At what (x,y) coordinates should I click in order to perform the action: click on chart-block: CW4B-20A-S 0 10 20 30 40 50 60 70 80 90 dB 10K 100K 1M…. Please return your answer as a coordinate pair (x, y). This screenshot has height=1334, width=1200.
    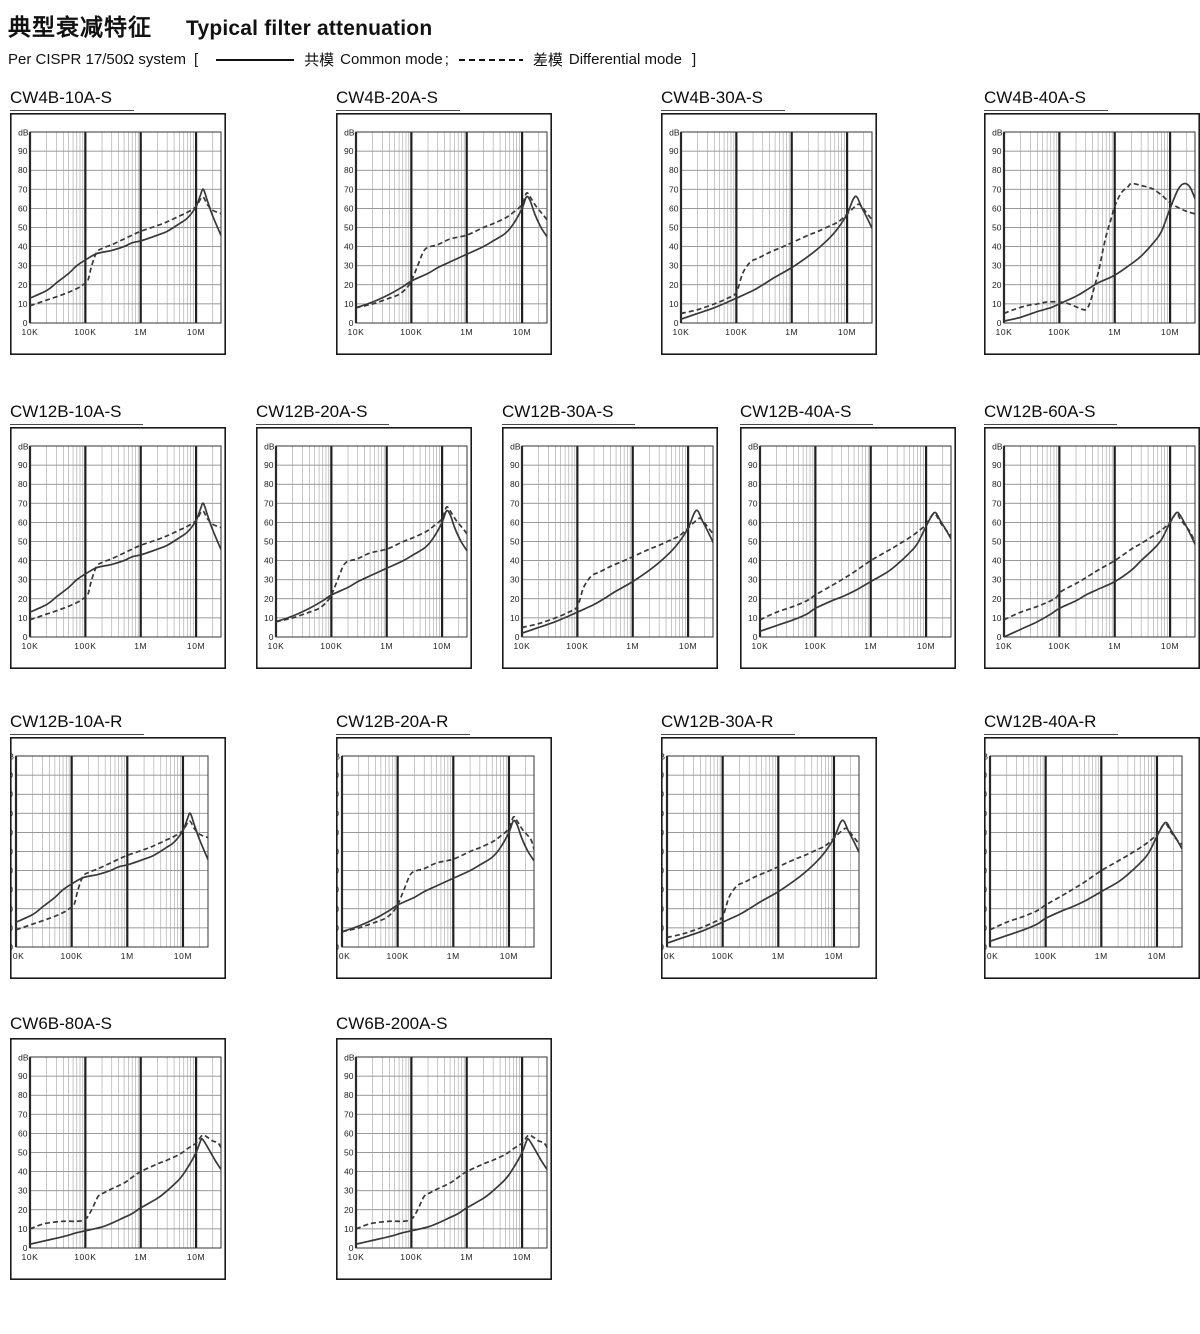
    Looking at the image, I should click on (444, 221).